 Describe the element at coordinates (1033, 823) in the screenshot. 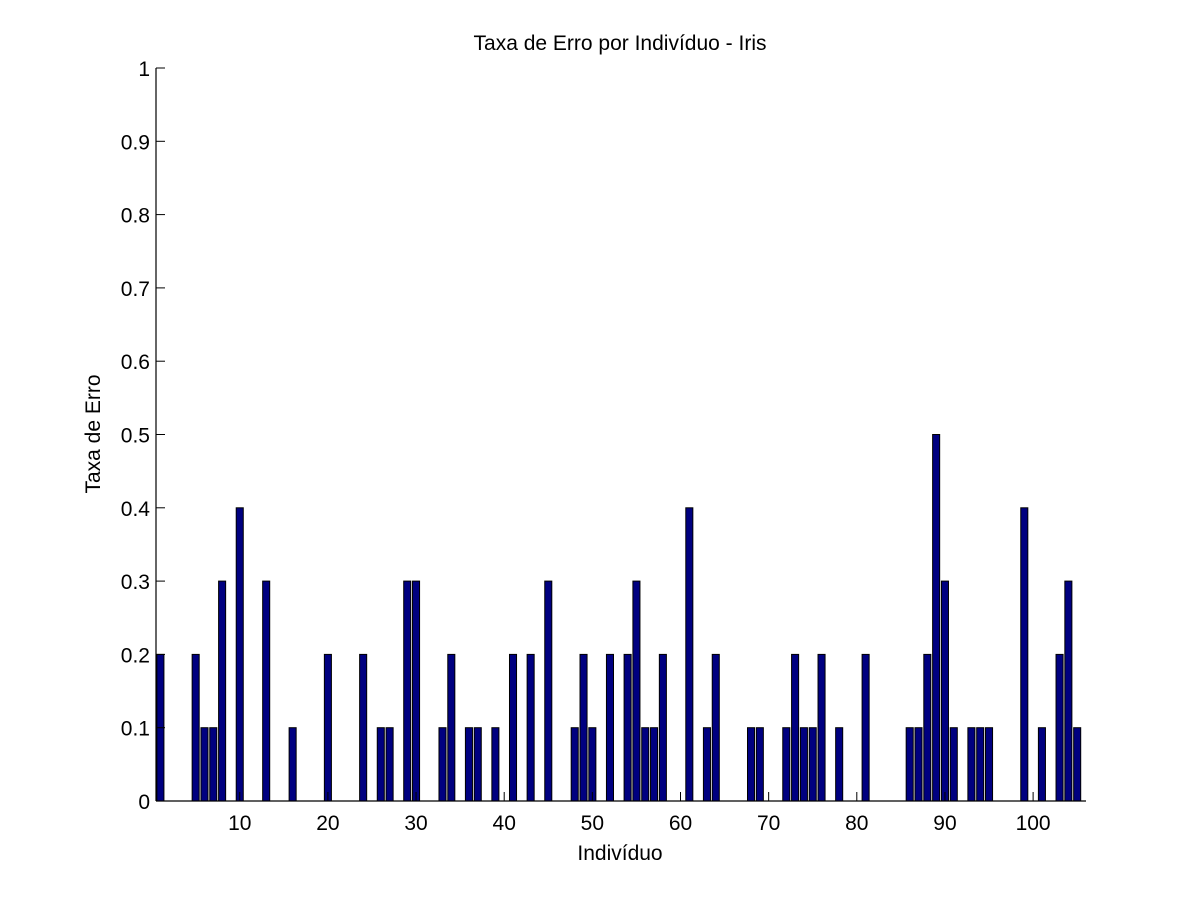

I see `x-tick-label-100: 100` at that location.